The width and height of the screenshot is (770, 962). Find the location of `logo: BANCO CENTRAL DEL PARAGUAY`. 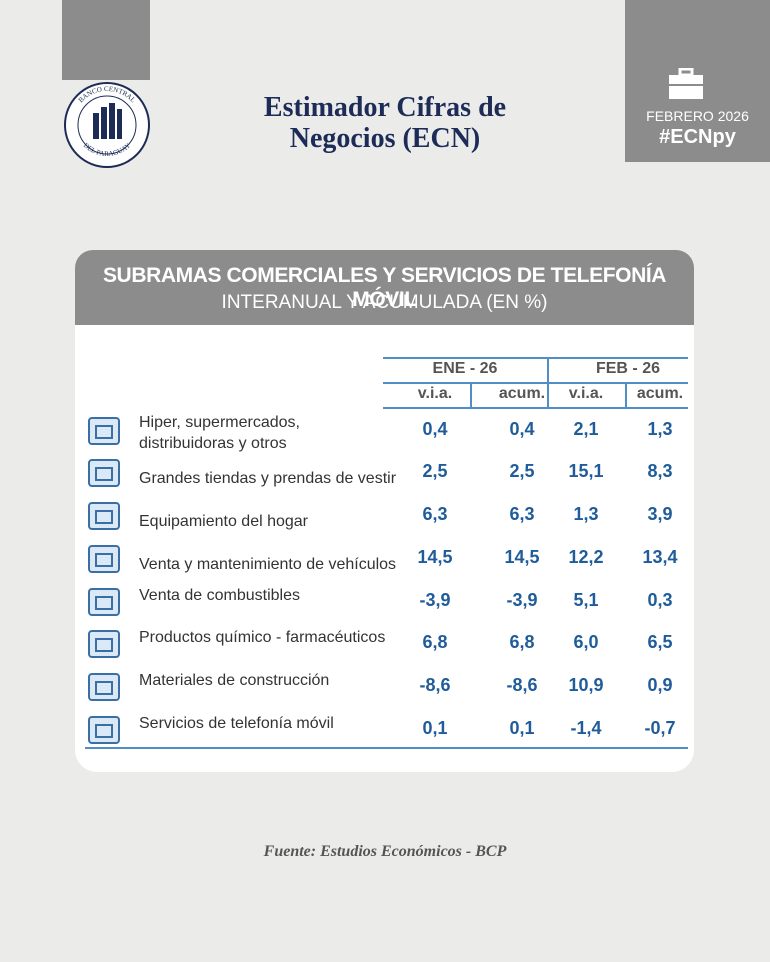

logo: BANCO CENTRAL DEL PARAGUAY is located at coordinates (107, 125).